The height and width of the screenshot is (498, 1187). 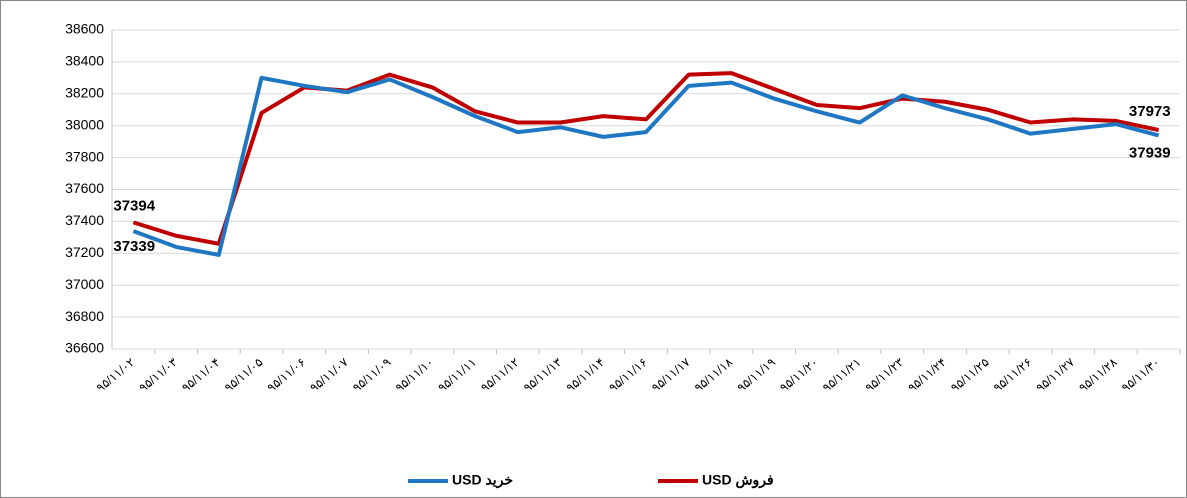 What do you see at coordinates (84, 124) in the screenshot?
I see `y-tick-label: 38000` at bounding box center [84, 124].